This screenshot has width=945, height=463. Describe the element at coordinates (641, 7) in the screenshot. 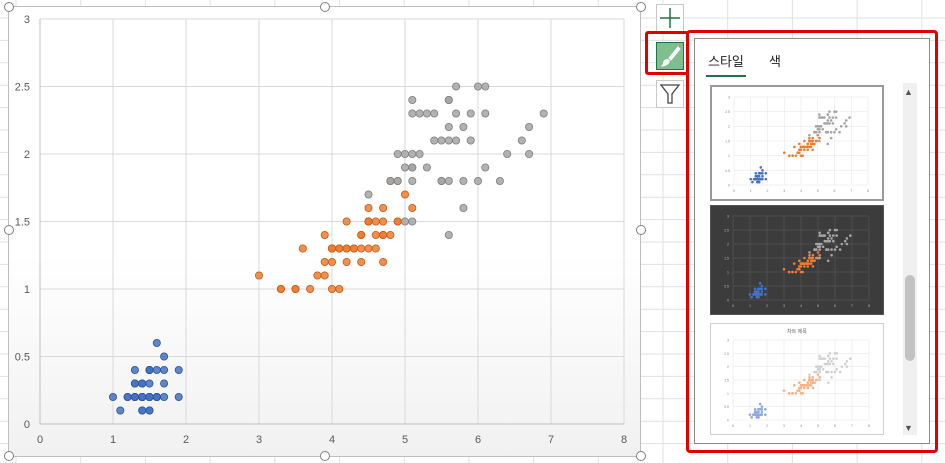

I see `resize-handle-top-right` at that location.